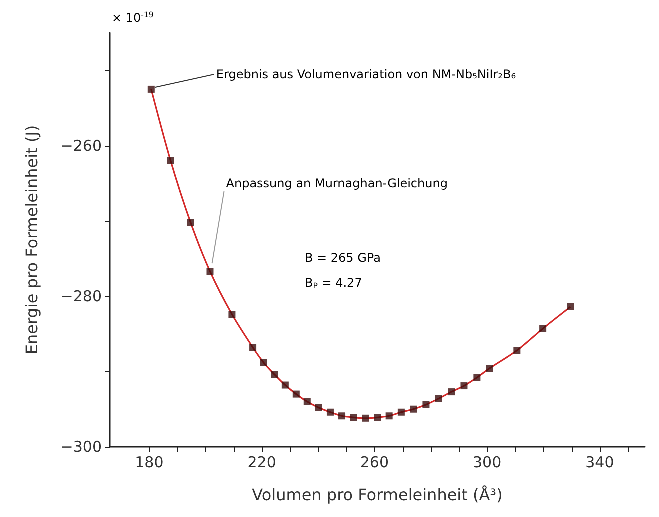 This screenshot has width=659, height=517. I want to click on y-tick-label: −280, so click(81, 296).